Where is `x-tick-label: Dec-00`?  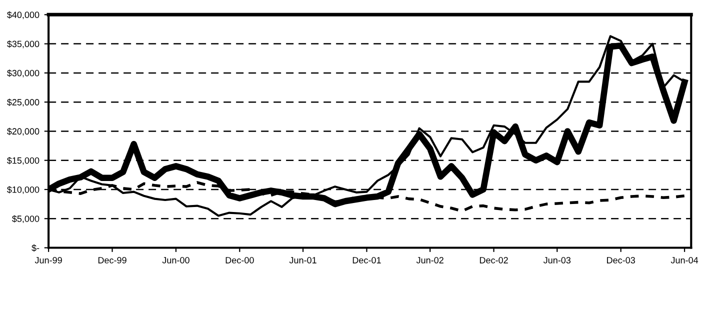 x-tick-label: Dec-00 is located at coordinates (240, 260).